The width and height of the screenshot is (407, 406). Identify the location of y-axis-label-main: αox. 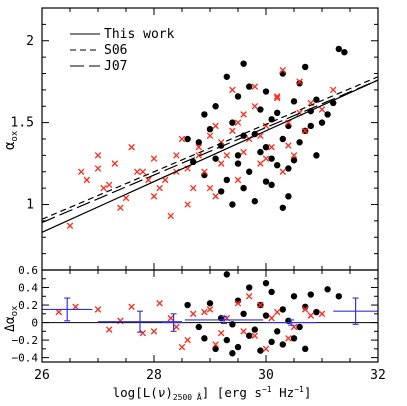
(11, 140).